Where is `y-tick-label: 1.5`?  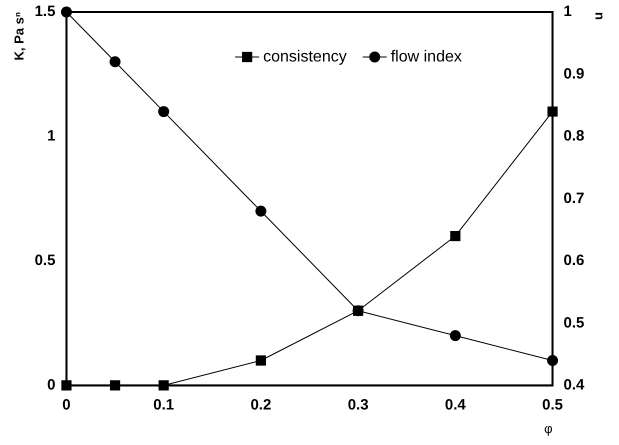
y-tick-label: 1.5 is located at coordinates (45, 11).